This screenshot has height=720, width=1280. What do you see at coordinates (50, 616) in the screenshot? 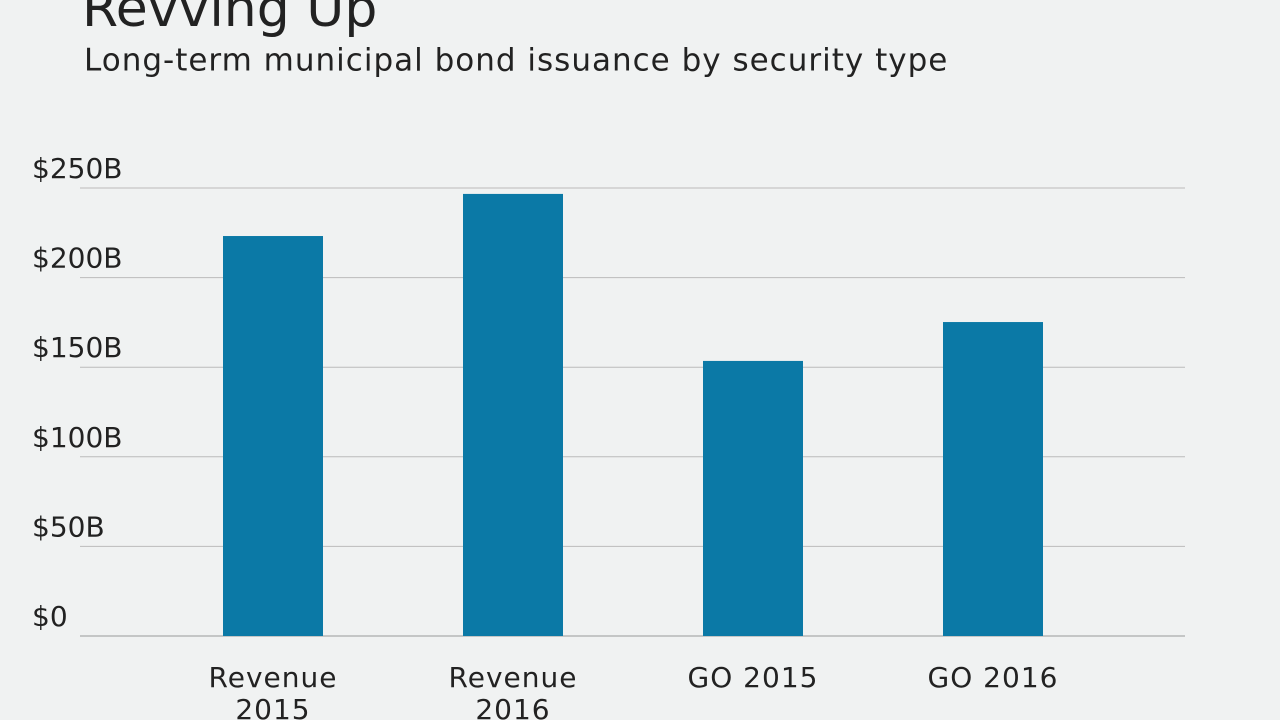
I see `y-tick-label: $0` at bounding box center [50, 616].